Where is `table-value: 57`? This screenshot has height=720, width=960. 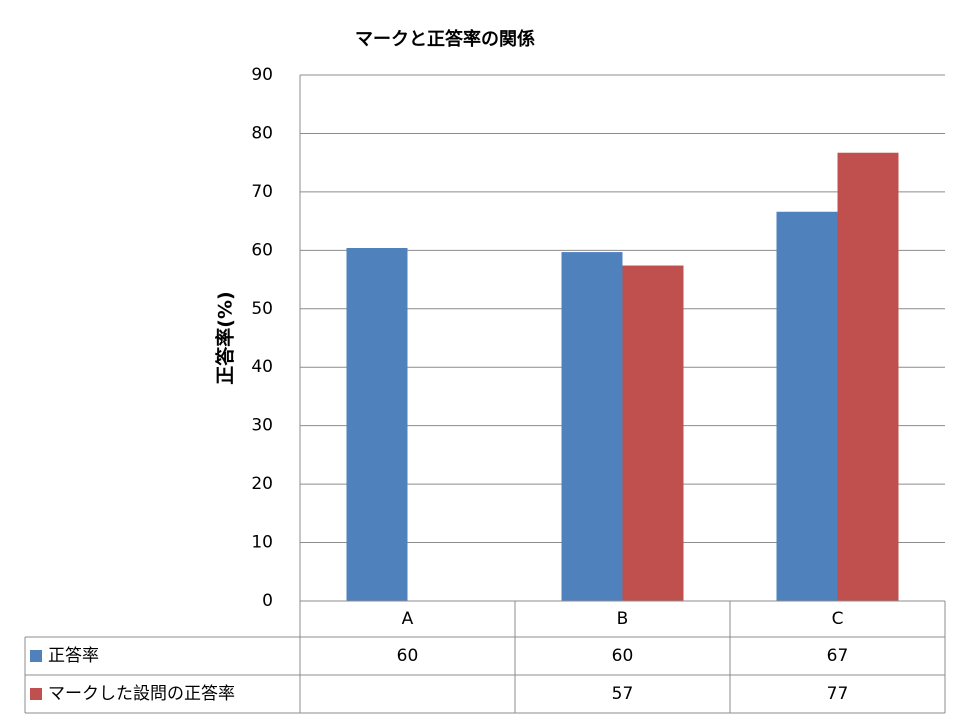
table-value: 57 is located at coordinates (623, 694).